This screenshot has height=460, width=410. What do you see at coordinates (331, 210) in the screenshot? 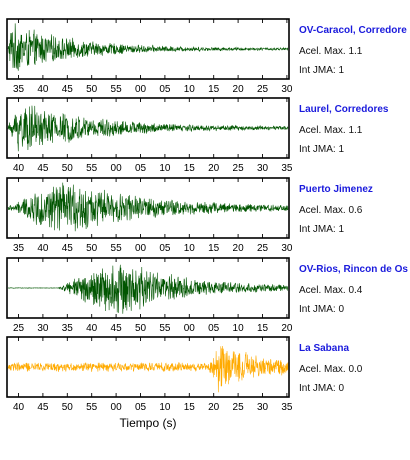
I see `acel-max-label: Acel. Max. 0.6` at bounding box center [331, 210].